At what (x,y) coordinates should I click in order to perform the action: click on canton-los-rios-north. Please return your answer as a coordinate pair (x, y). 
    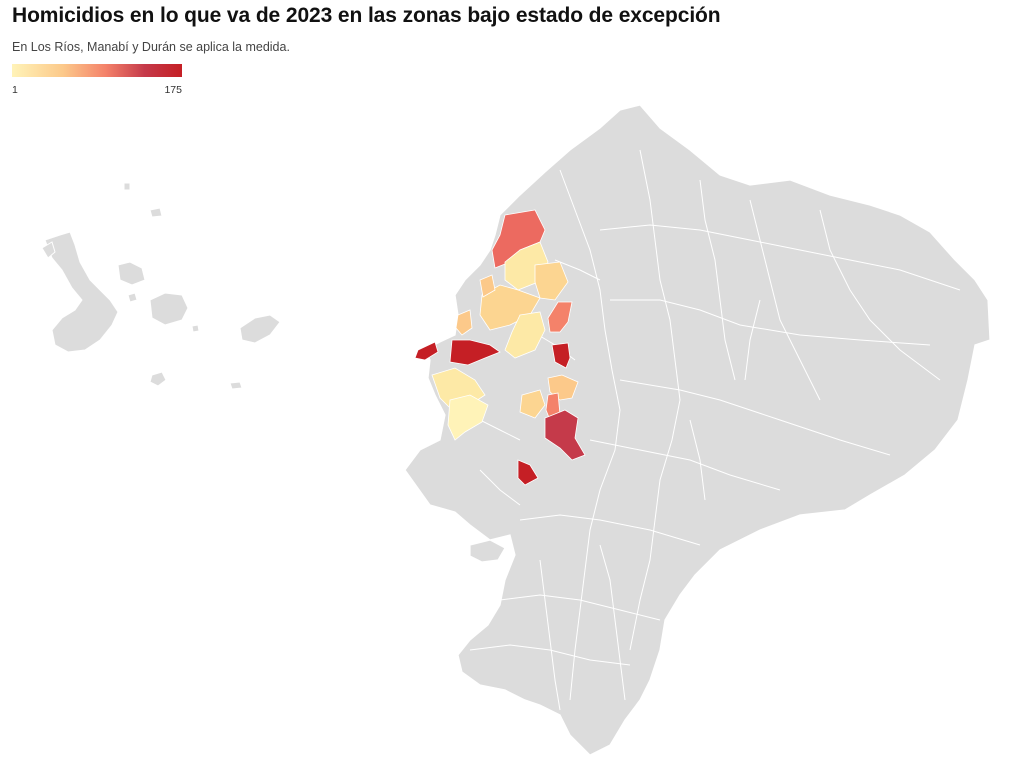
    Looking at the image, I should click on (560, 317).